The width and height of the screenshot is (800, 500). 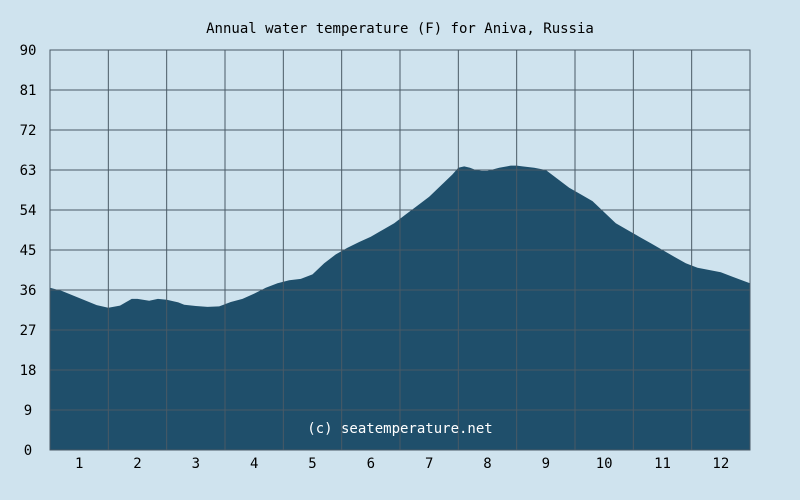 I want to click on y-tick-label: 54, so click(x=28, y=211).